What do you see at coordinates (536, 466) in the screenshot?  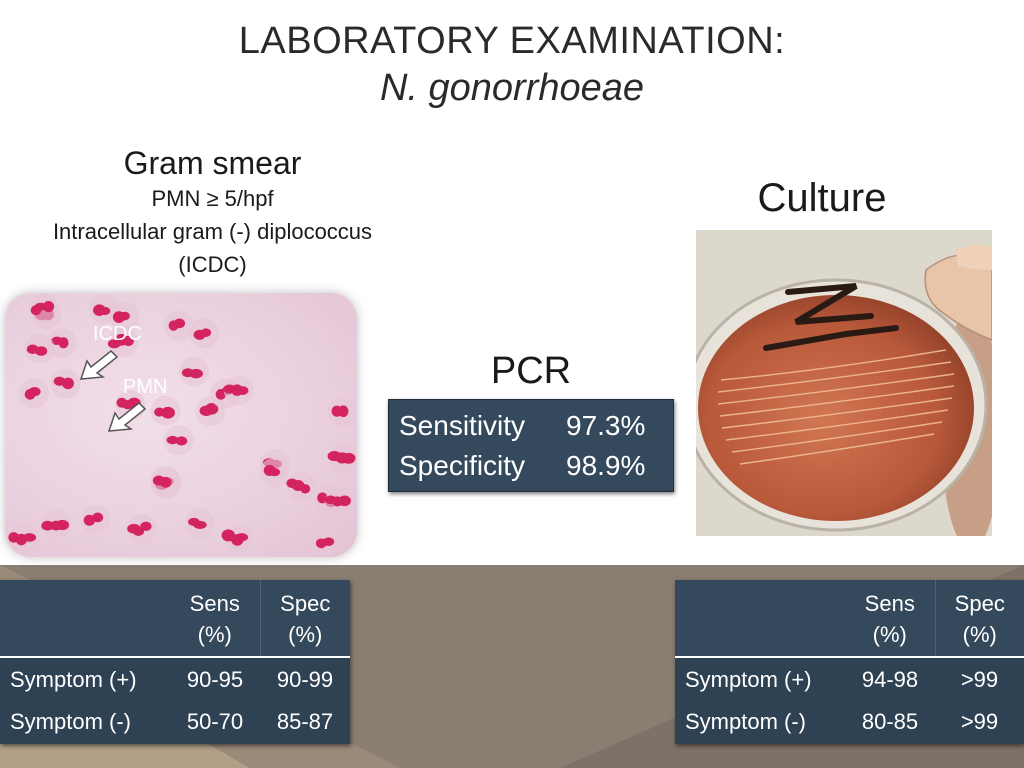 I see `pcr-specificity-row: Specificity 98.9%` at bounding box center [536, 466].